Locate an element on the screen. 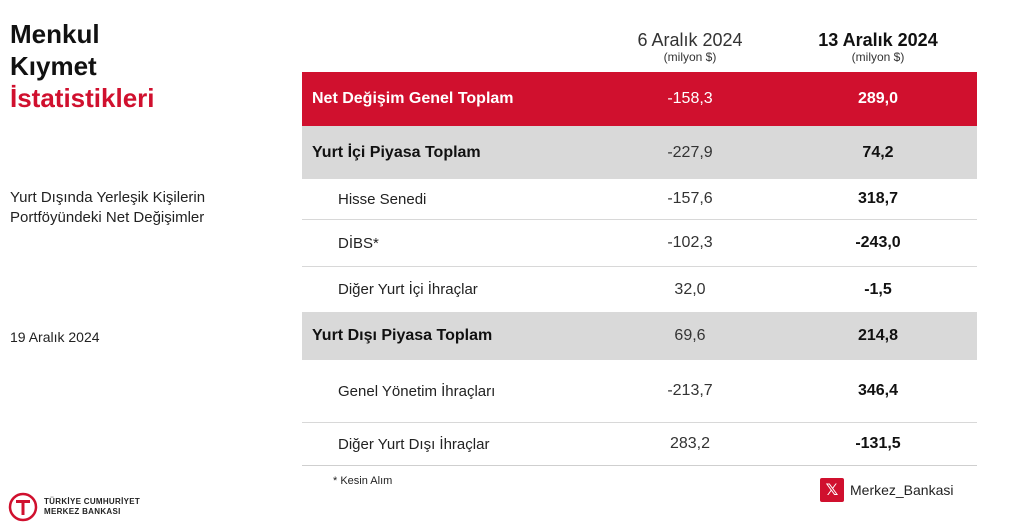 This screenshot has height=531, width=1024. row-label: Diğer Yurt İçi İhraçlar is located at coordinates (408, 289).